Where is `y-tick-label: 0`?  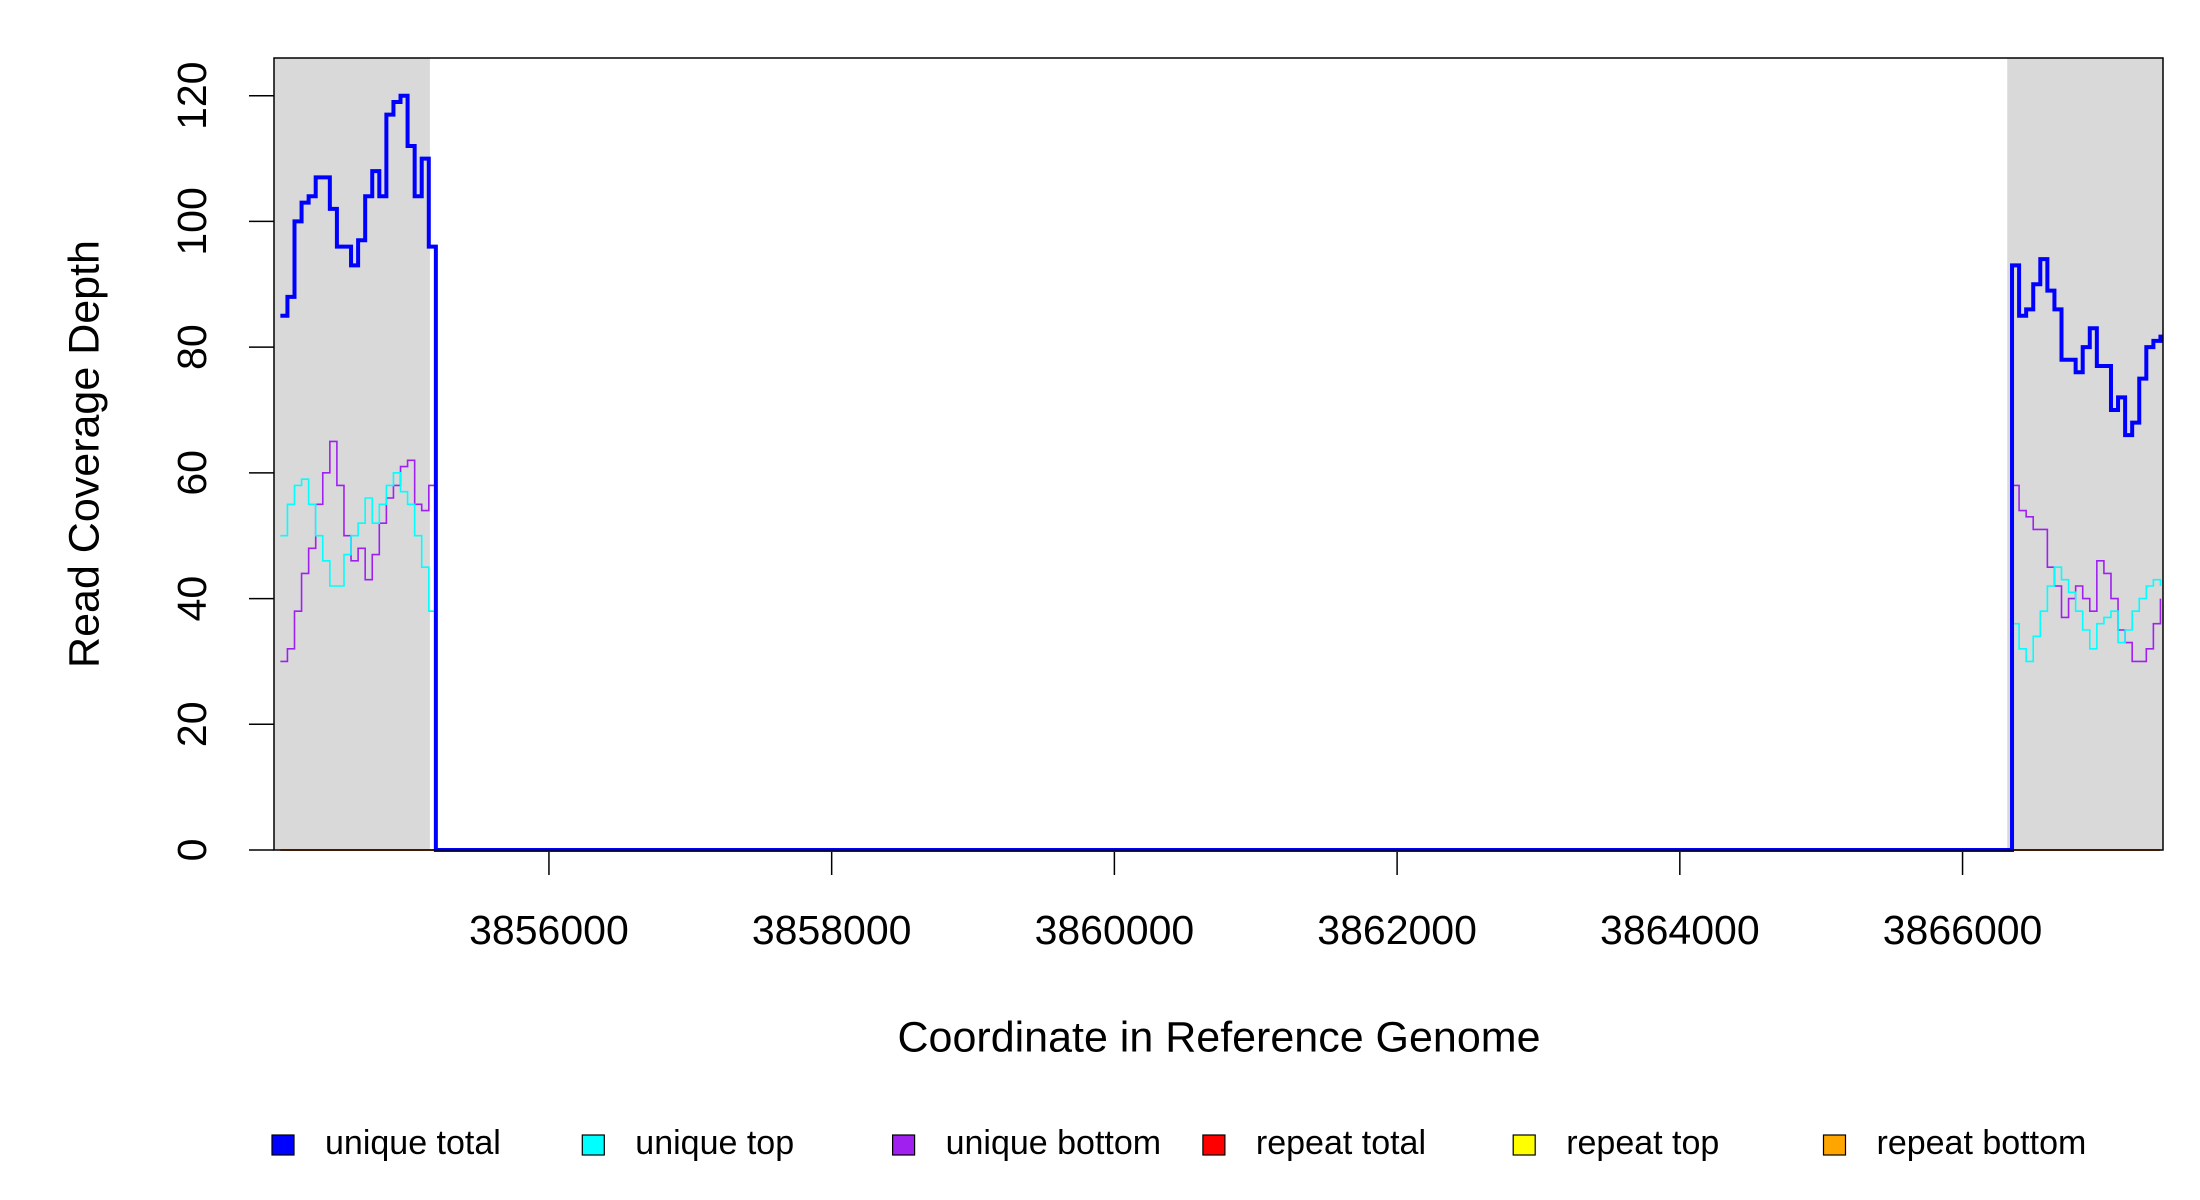 y-tick-label: 0 is located at coordinates (192, 850).